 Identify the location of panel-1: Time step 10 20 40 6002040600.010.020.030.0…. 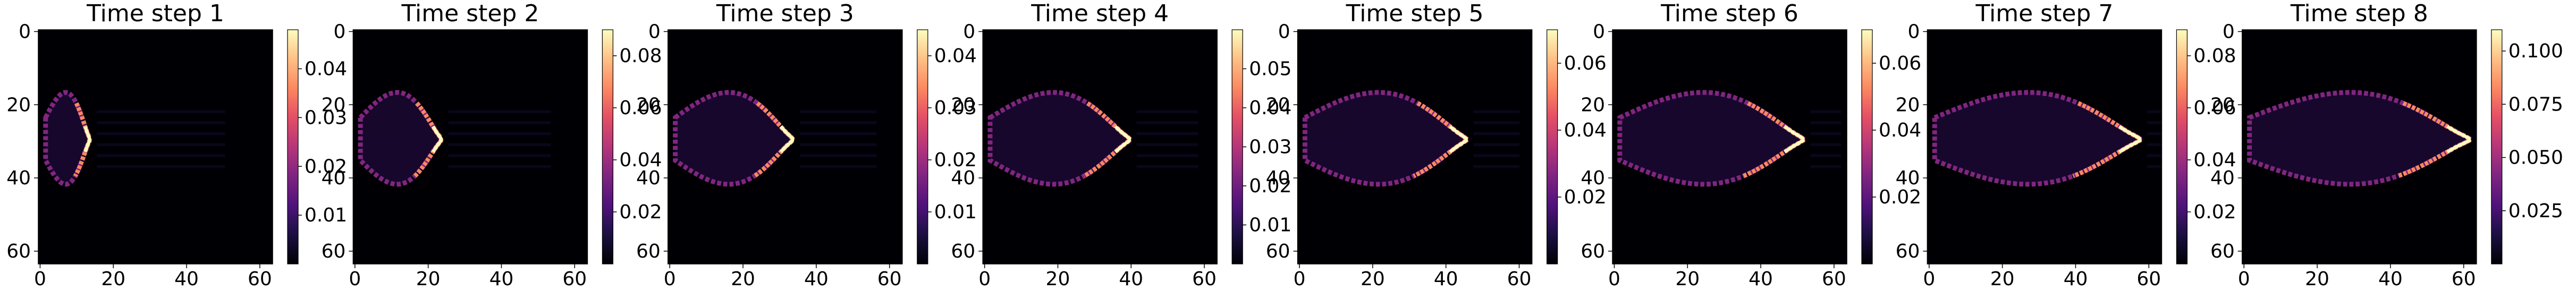
(177, 145).